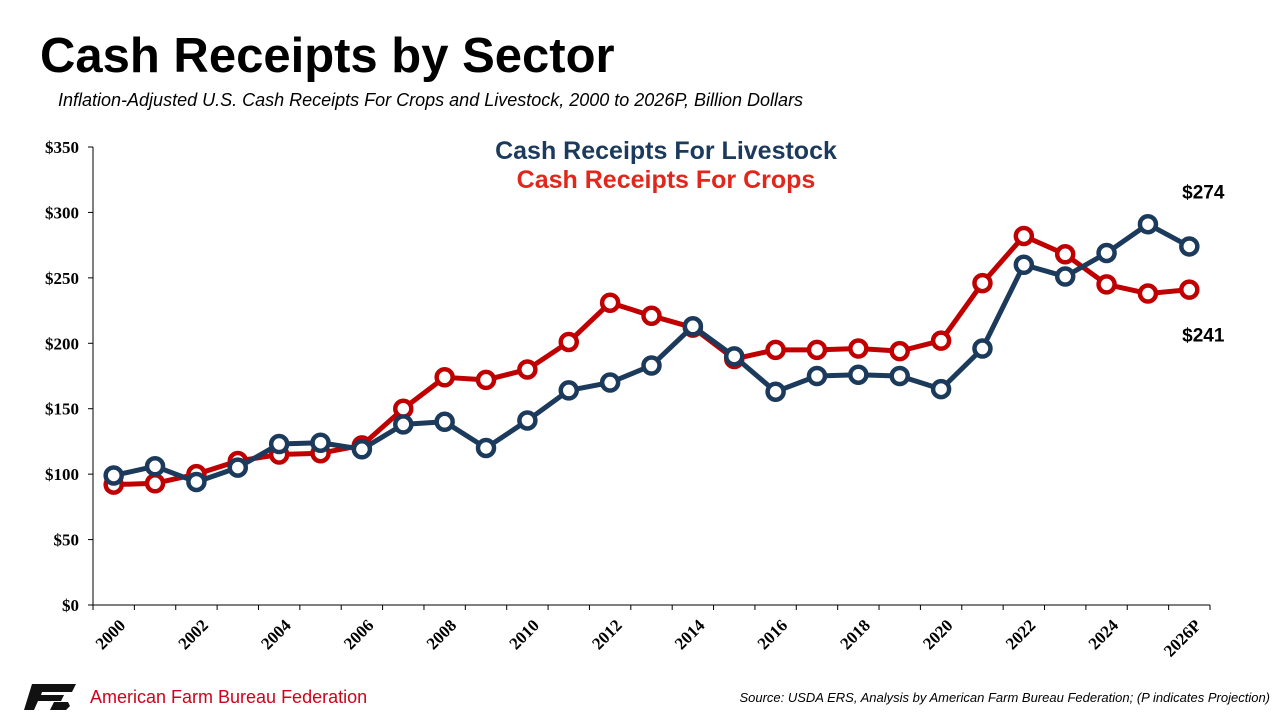 The width and height of the screenshot is (1280, 720). What do you see at coordinates (1203, 264) in the screenshot?
I see `end-value-labels: $274 $241` at bounding box center [1203, 264].